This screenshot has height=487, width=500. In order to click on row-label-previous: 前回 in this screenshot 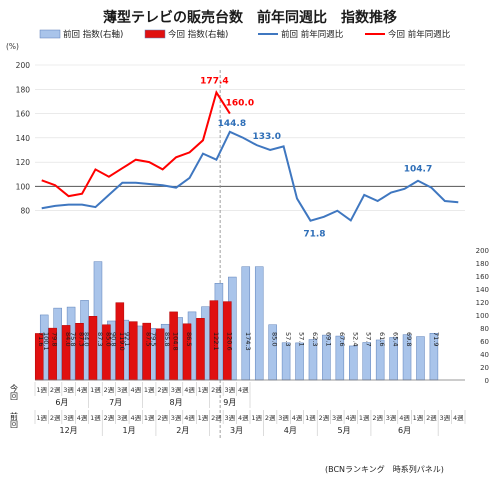, I will do `click(14, 420)`.